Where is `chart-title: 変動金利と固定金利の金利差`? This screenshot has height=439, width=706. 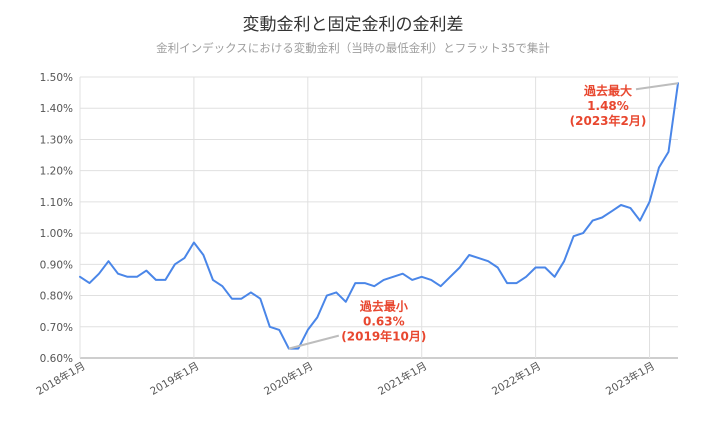
chart-title: 変動金利と固定金利の金利差 is located at coordinates (353, 25).